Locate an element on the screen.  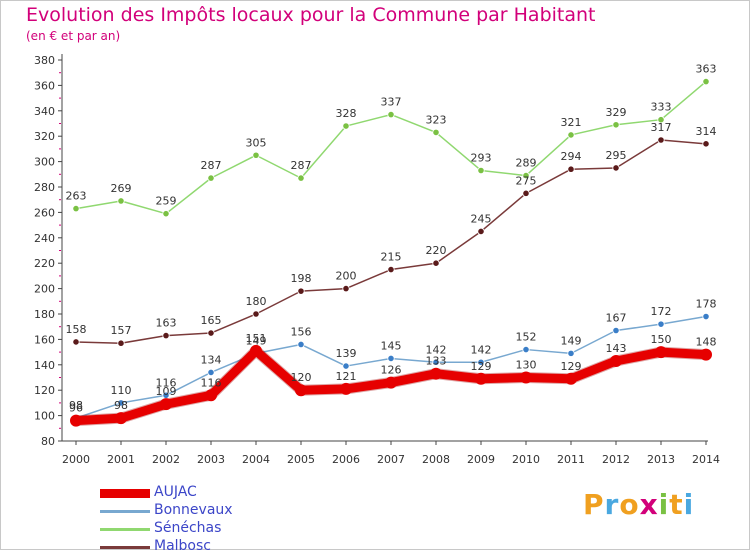
legend-label: Sénéchas is located at coordinates (188, 528).